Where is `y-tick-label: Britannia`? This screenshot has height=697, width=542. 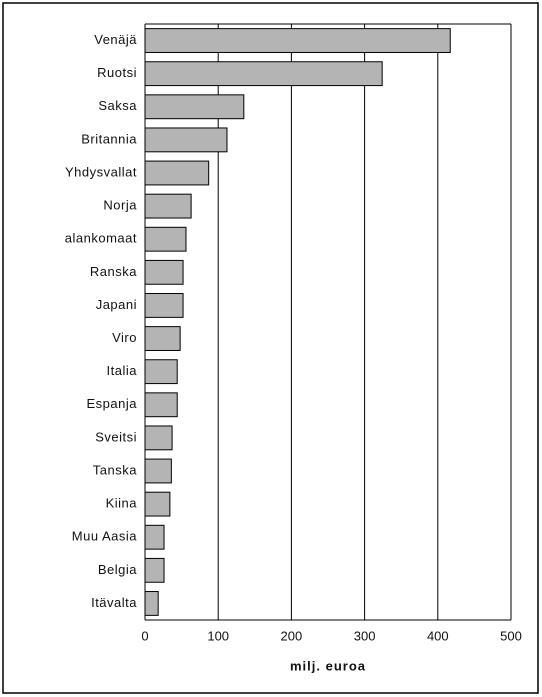 y-tick-label: Britannia is located at coordinates (109, 138).